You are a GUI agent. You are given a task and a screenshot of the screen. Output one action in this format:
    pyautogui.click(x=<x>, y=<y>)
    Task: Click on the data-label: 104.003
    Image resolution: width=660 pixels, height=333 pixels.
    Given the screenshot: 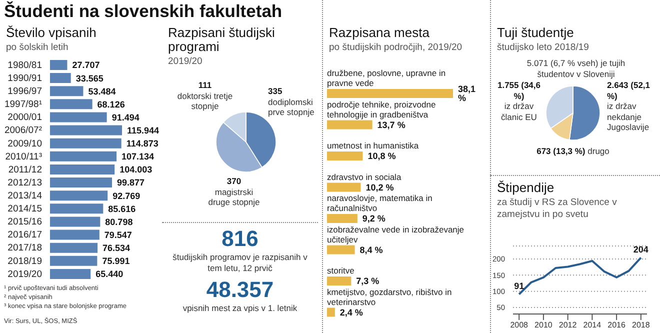 What is the action you would take?
    pyautogui.click(x=136, y=169)
    